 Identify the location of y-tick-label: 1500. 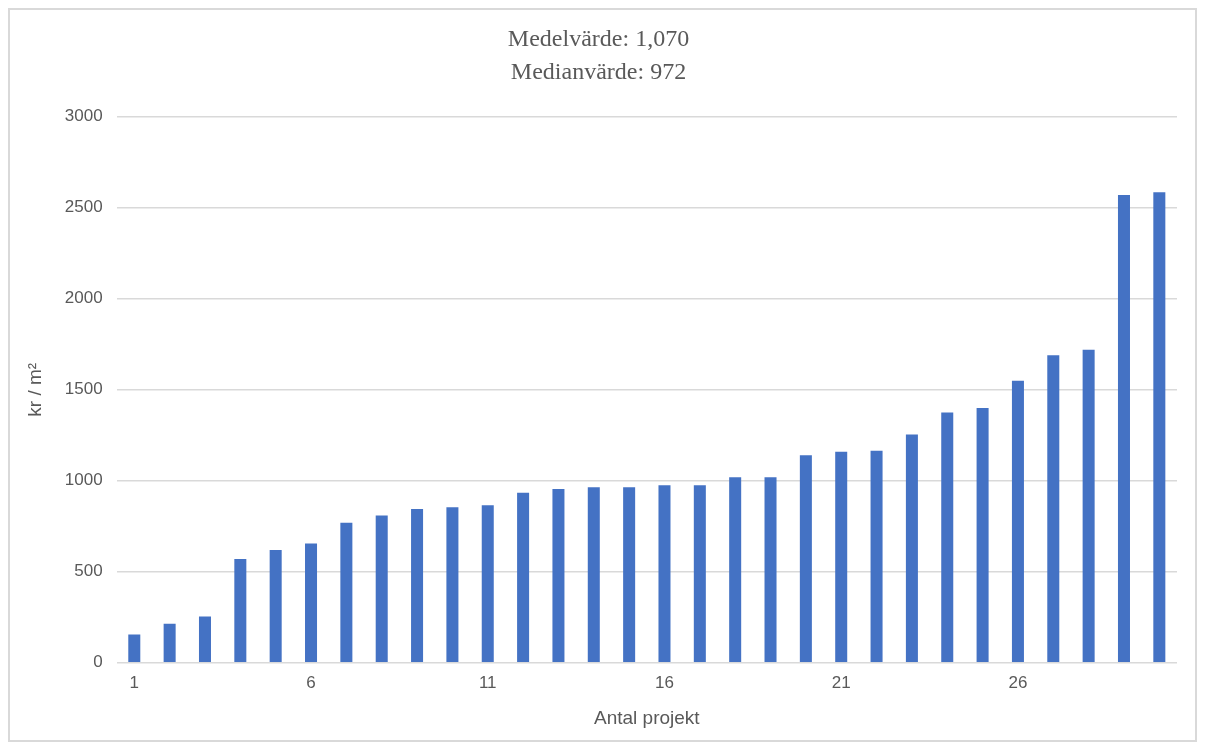
(83, 389).